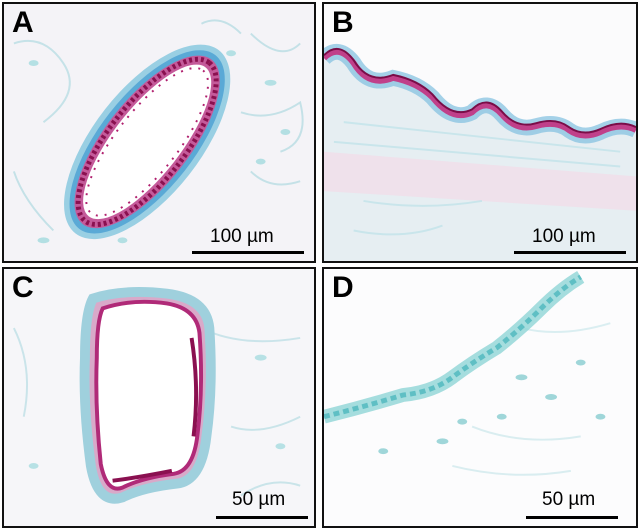 Image resolution: width=640 pixels, height=530 pixels. Describe the element at coordinates (259, 499) in the screenshot. I see `panel-c-scale-label: 50 µm` at that location.